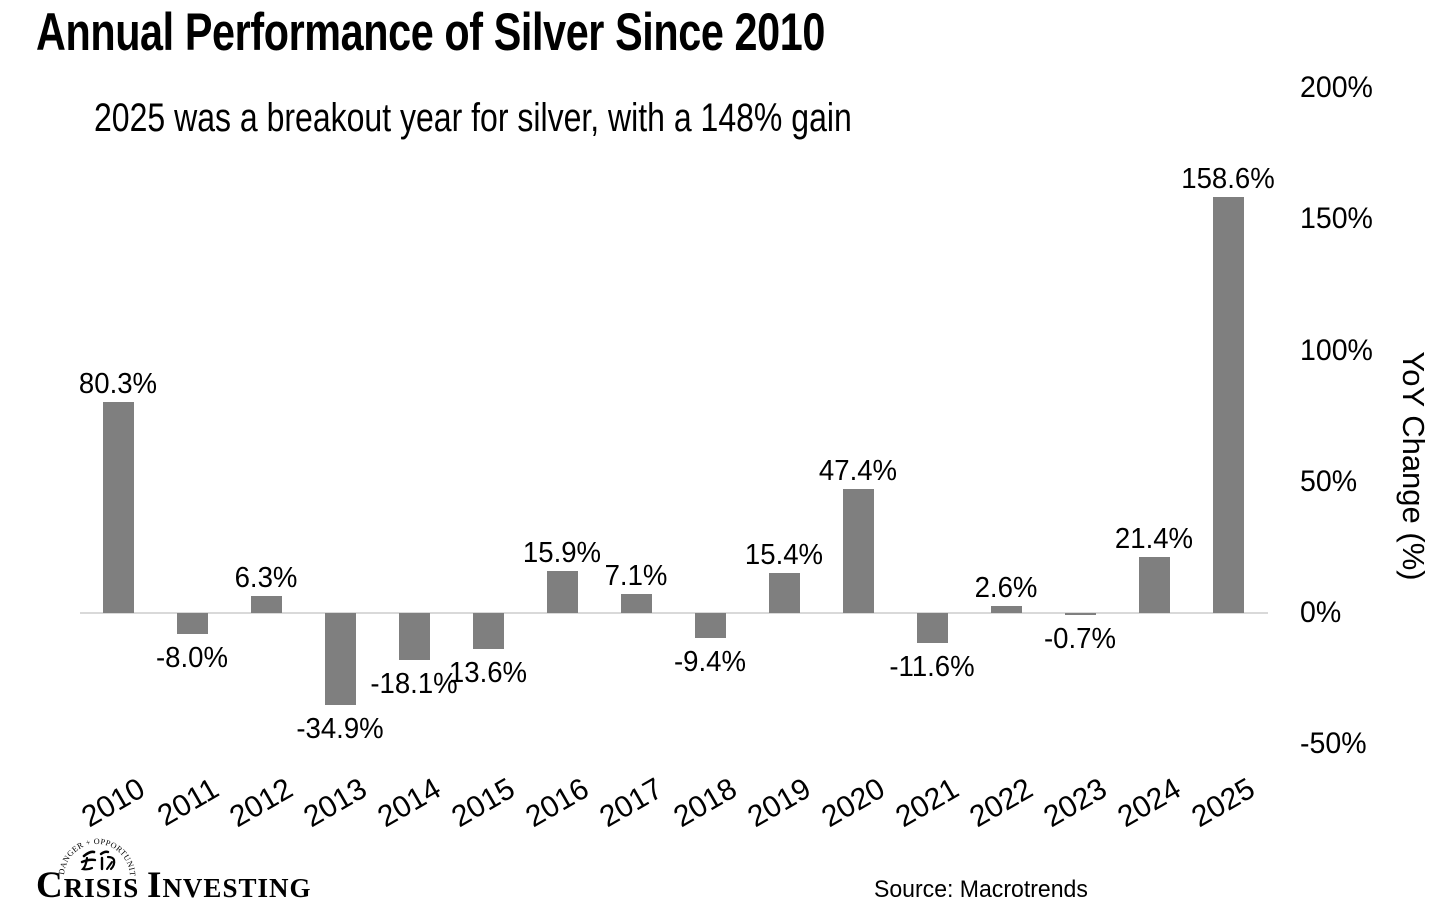 This screenshot has height=917, width=1456. What do you see at coordinates (340, 728) in the screenshot?
I see `value-label-2013: -34.9%` at bounding box center [340, 728].